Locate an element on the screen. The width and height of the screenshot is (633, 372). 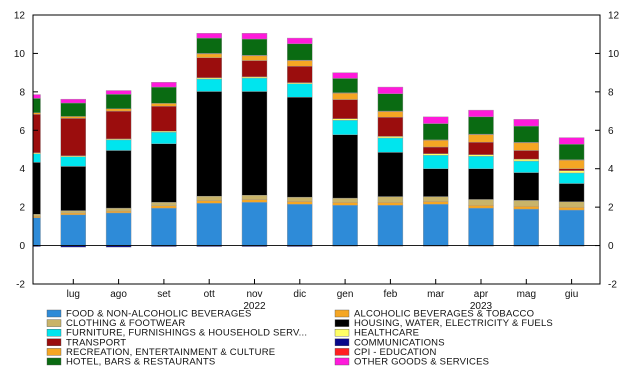
x-tick-label: apr is located at coordinates (481, 294).